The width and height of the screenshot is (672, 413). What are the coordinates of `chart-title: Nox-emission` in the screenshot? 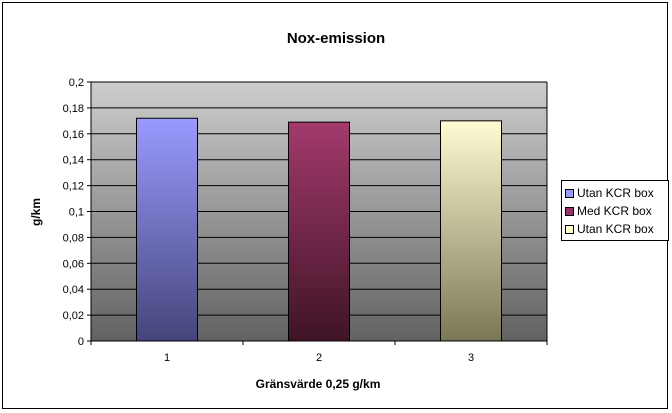 It's located at (336, 38).